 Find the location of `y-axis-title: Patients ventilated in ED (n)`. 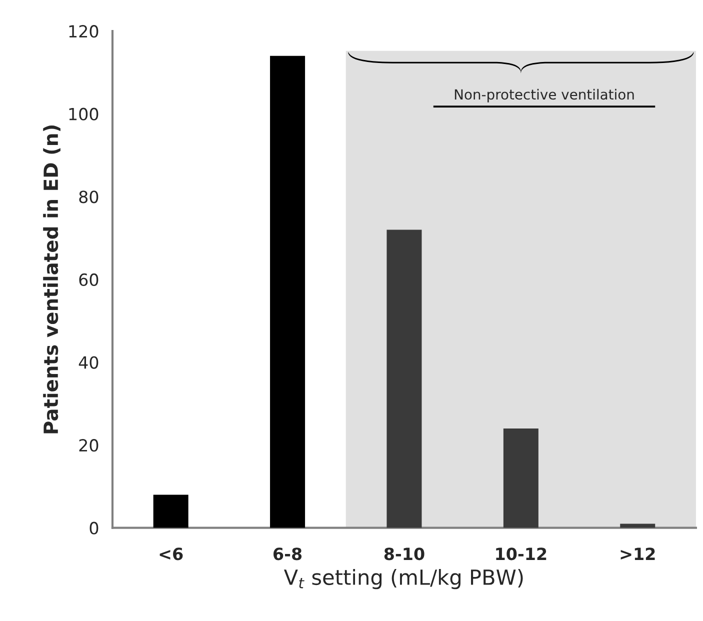

y-axis-title: Patients ventilated in ED (n) is located at coordinates (51, 280).